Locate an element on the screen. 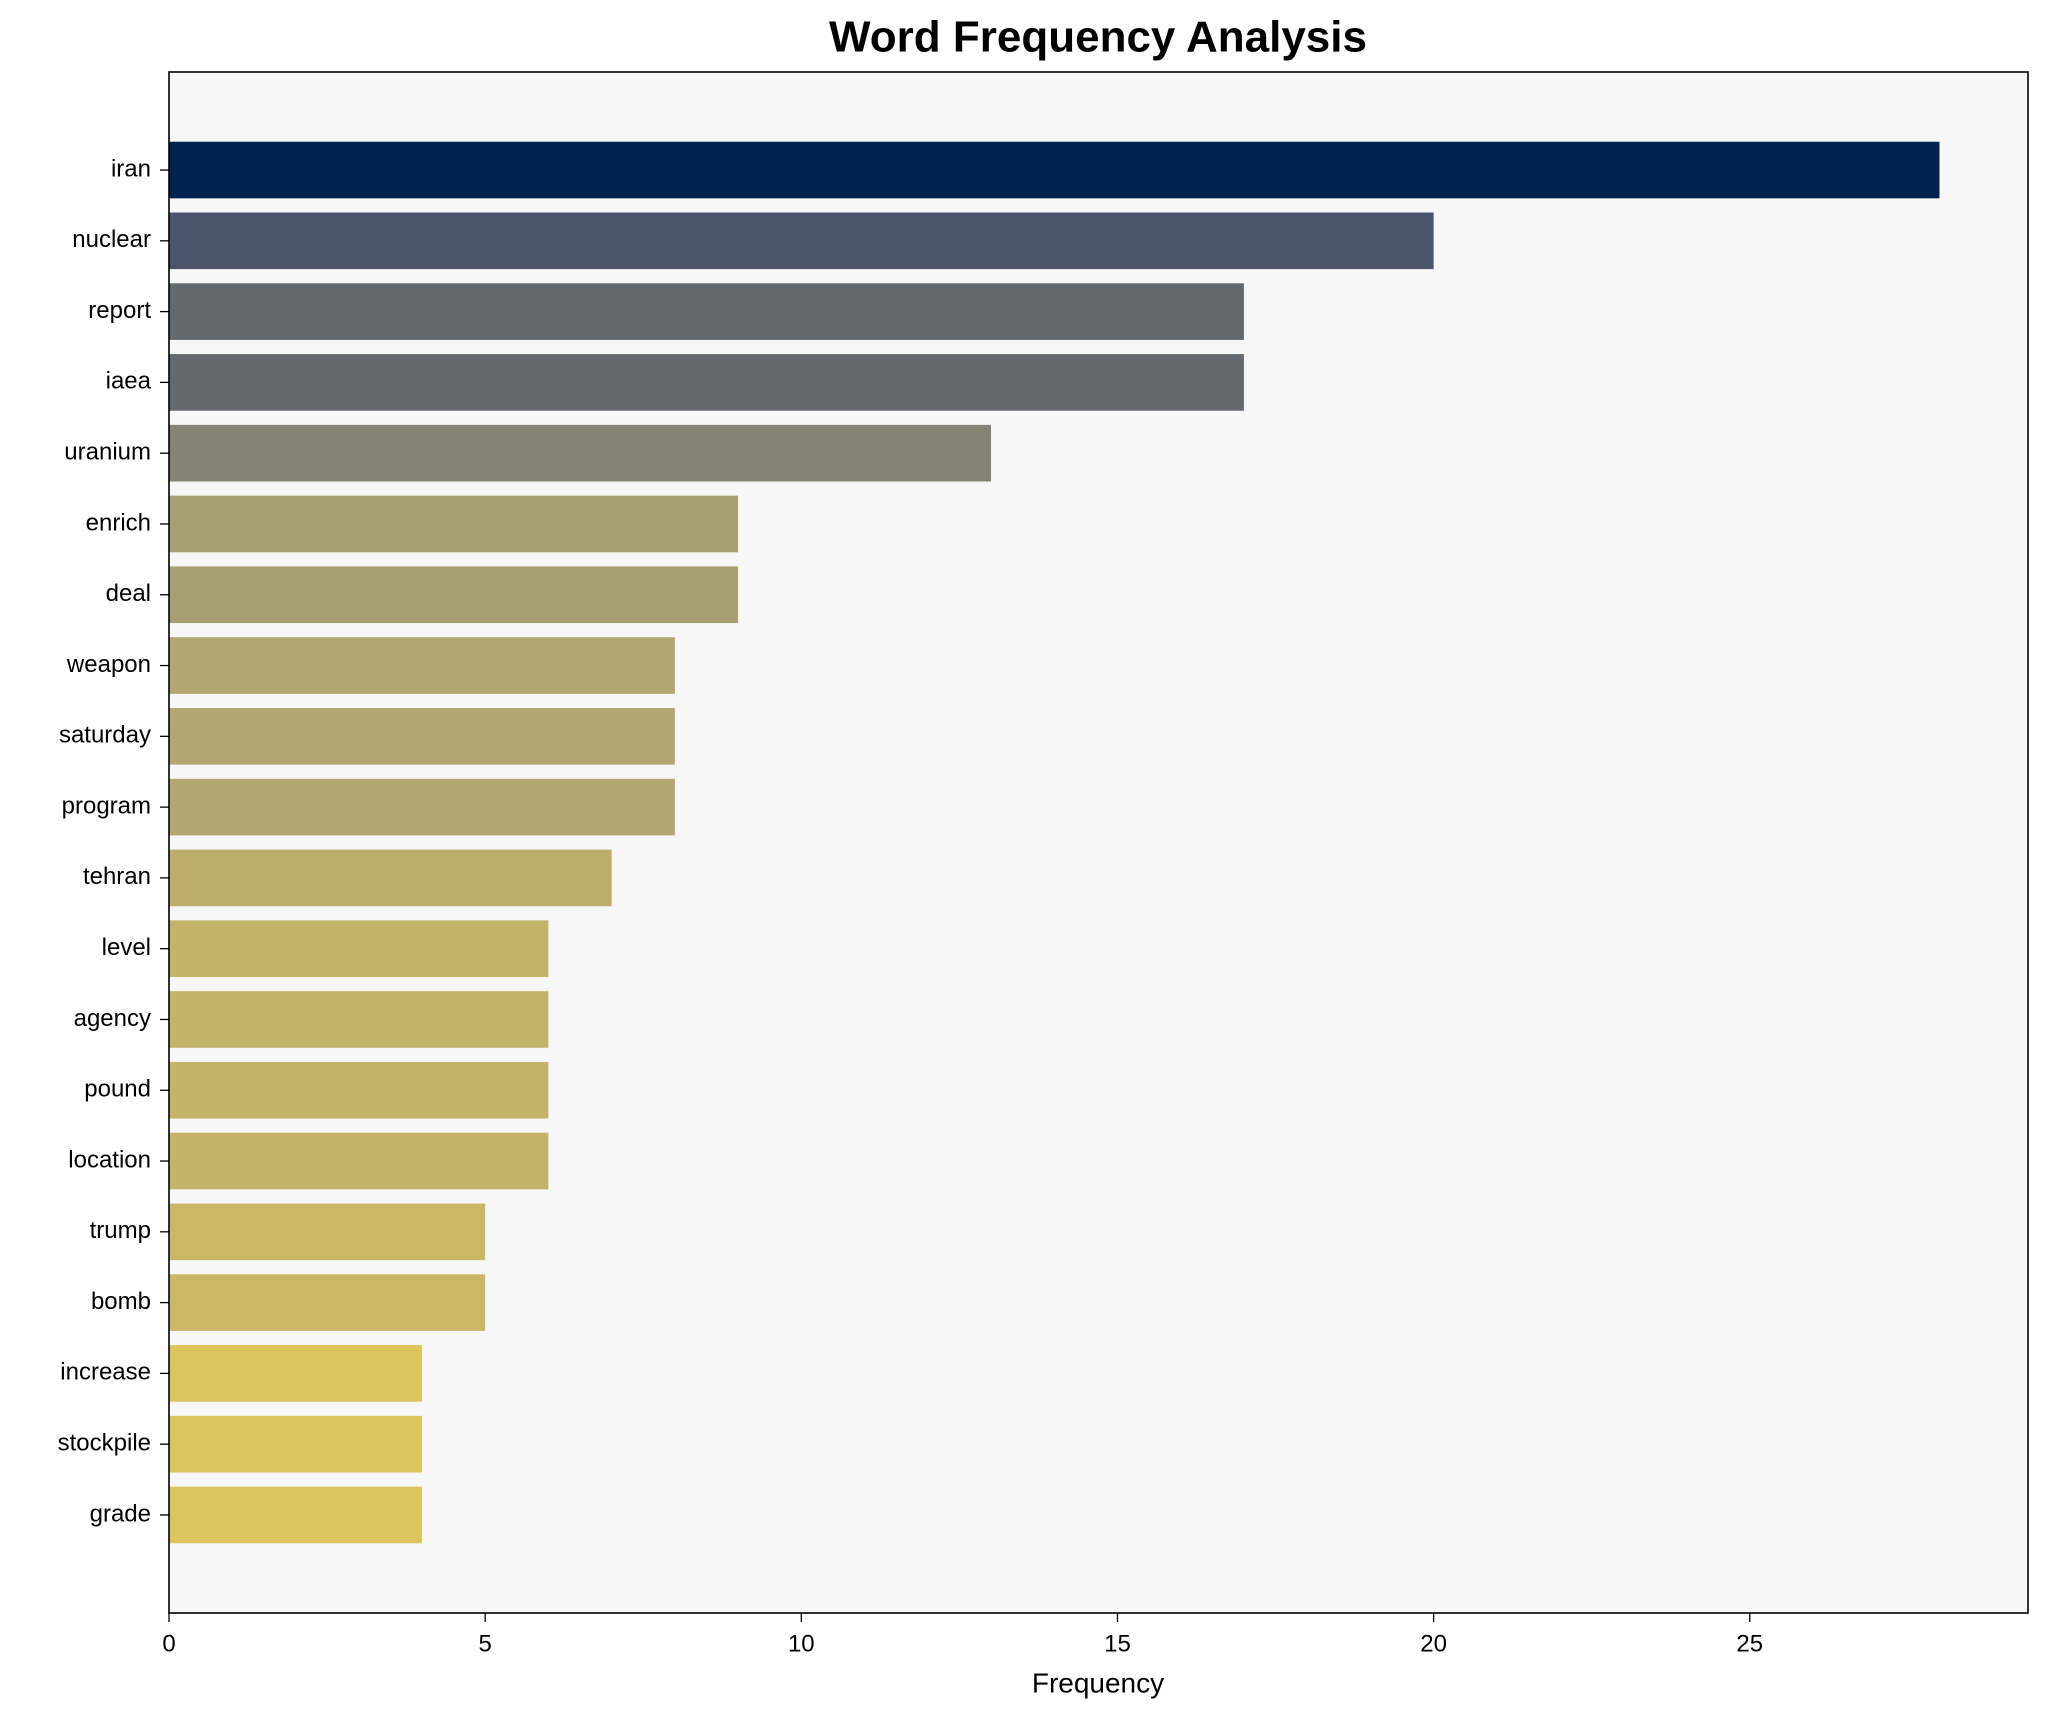  x-axis-label: Frequency is located at coordinates (1098, 1682).